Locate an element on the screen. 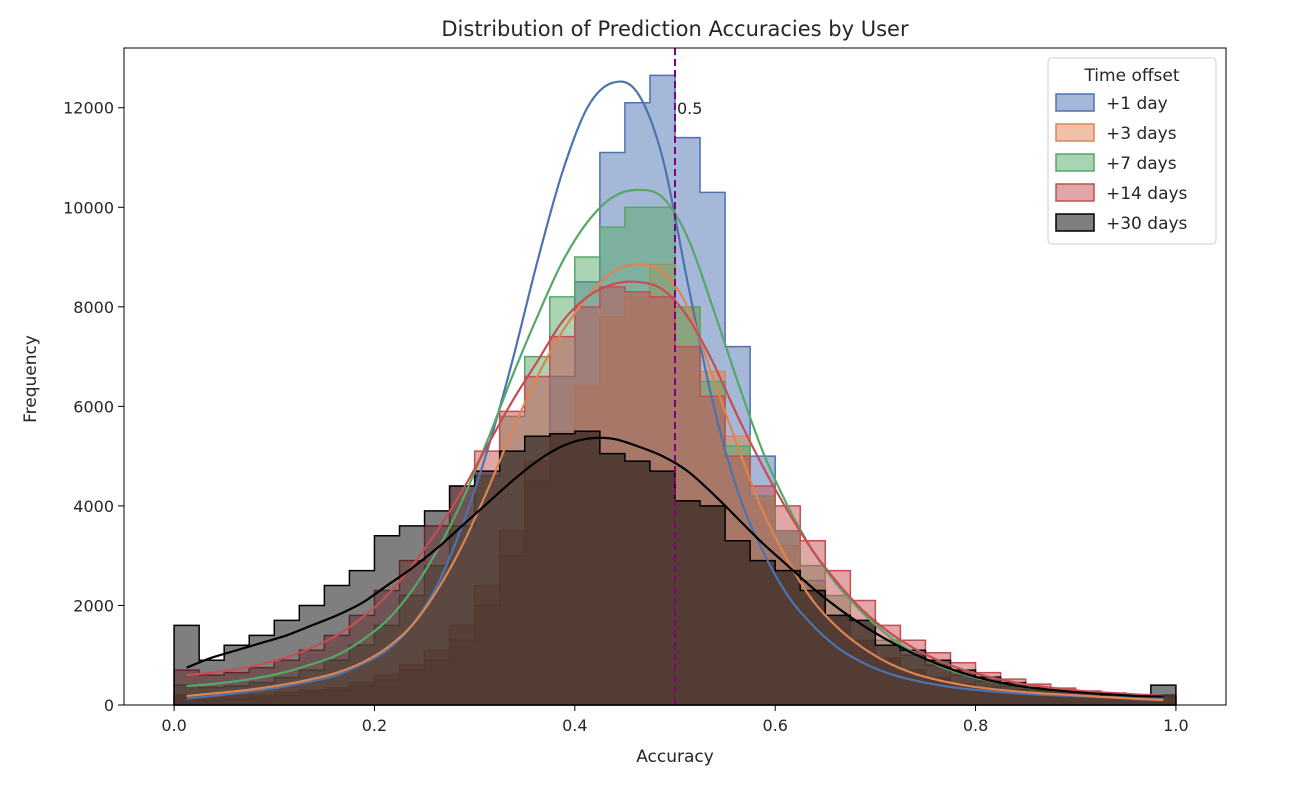 Image resolution: width=1313 pixels, height=788 pixels. x-axis-label: Accuracy is located at coordinates (675, 757).